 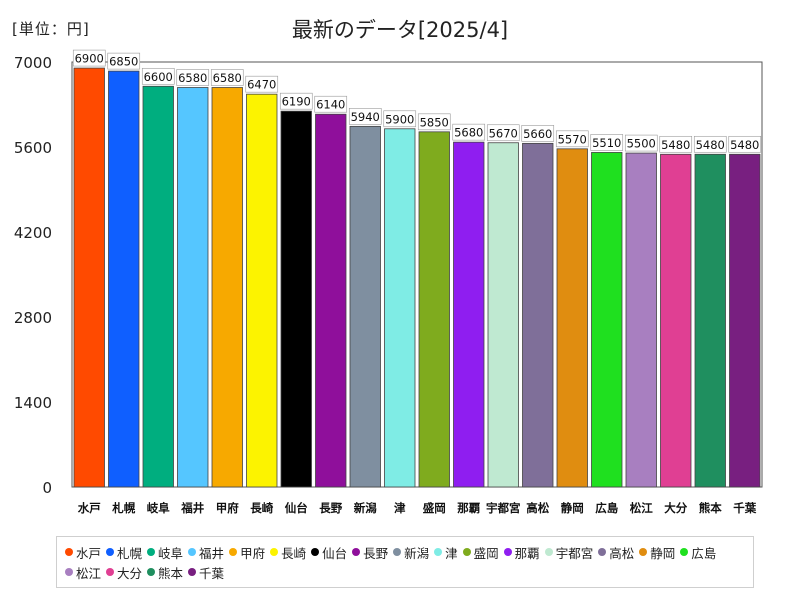 I want to click on y-tick-label: 5600, so click(x=33, y=148).